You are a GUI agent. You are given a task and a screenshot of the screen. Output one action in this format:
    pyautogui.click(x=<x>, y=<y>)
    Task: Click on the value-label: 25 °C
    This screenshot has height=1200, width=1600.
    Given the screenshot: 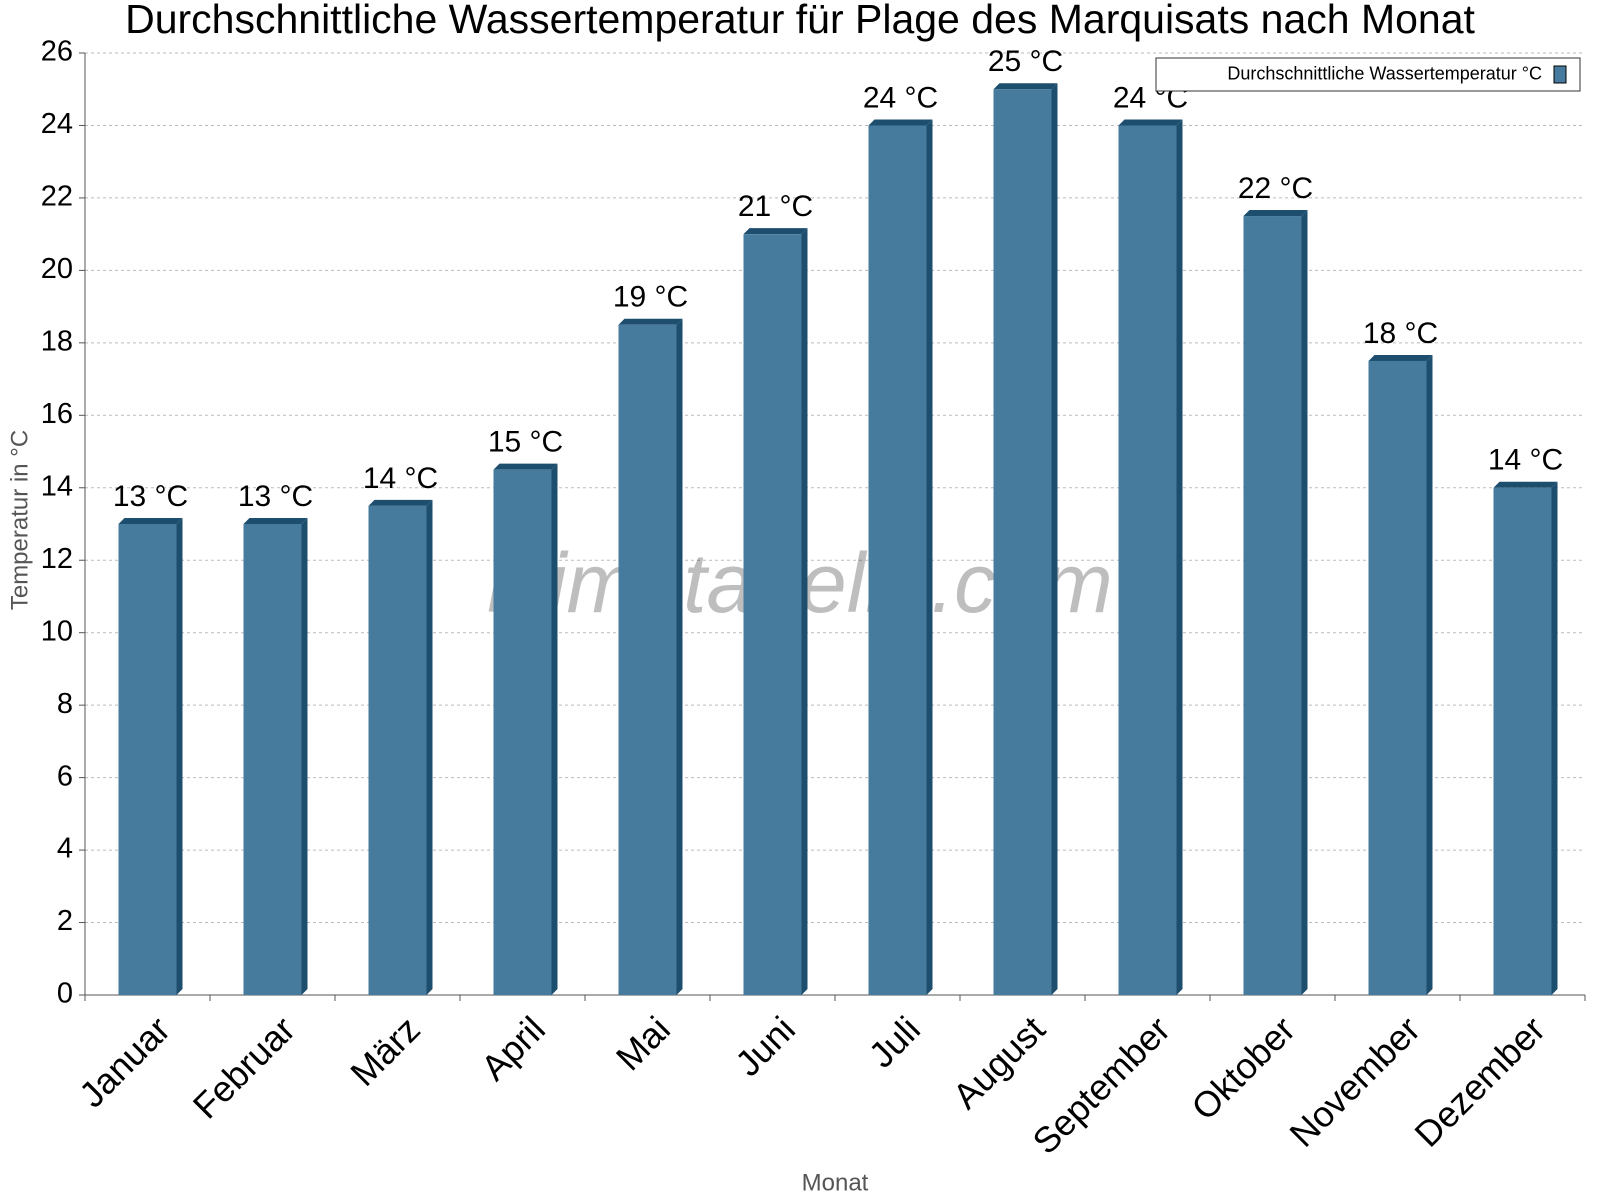 What is the action you would take?
    pyautogui.click(x=1025, y=61)
    